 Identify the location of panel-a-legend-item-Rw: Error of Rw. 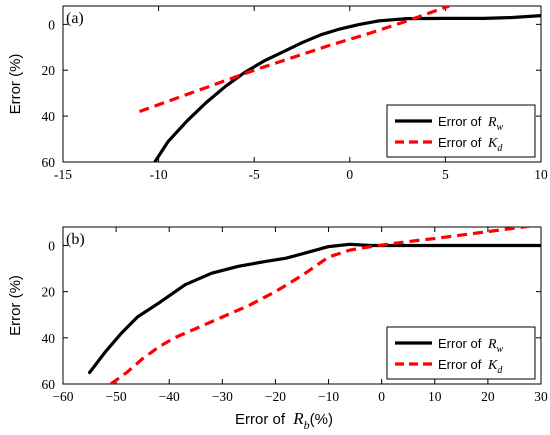
(449, 123).